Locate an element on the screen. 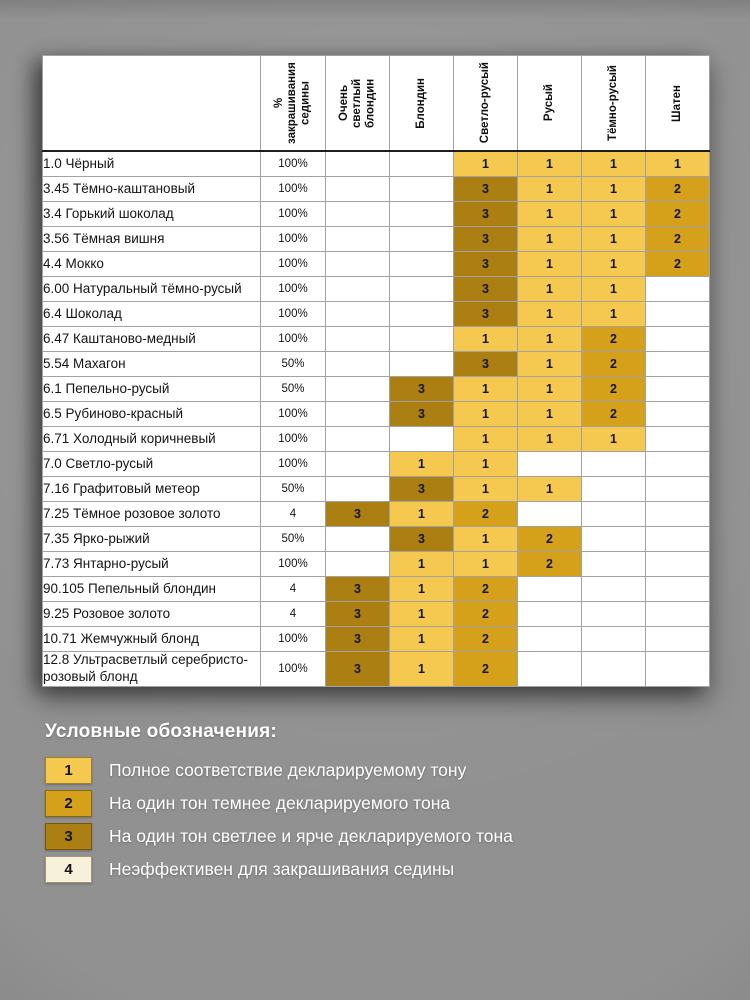  column-header: Светло-русый is located at coordinates (485, 103).